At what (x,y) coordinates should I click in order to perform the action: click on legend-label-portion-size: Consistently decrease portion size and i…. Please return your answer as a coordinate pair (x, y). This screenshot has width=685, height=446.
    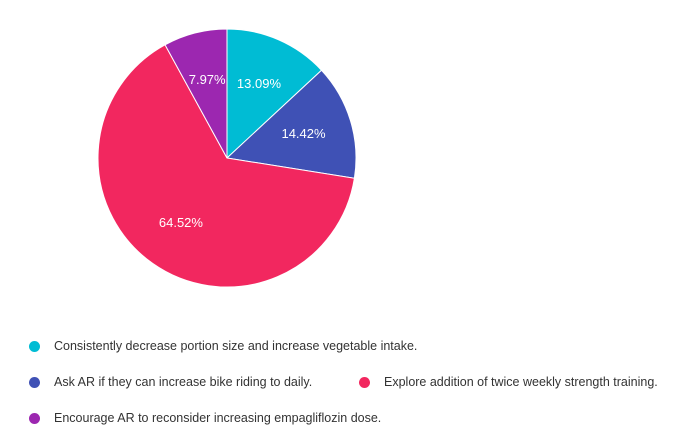
    Looking at the image, I should click on (236, 346).